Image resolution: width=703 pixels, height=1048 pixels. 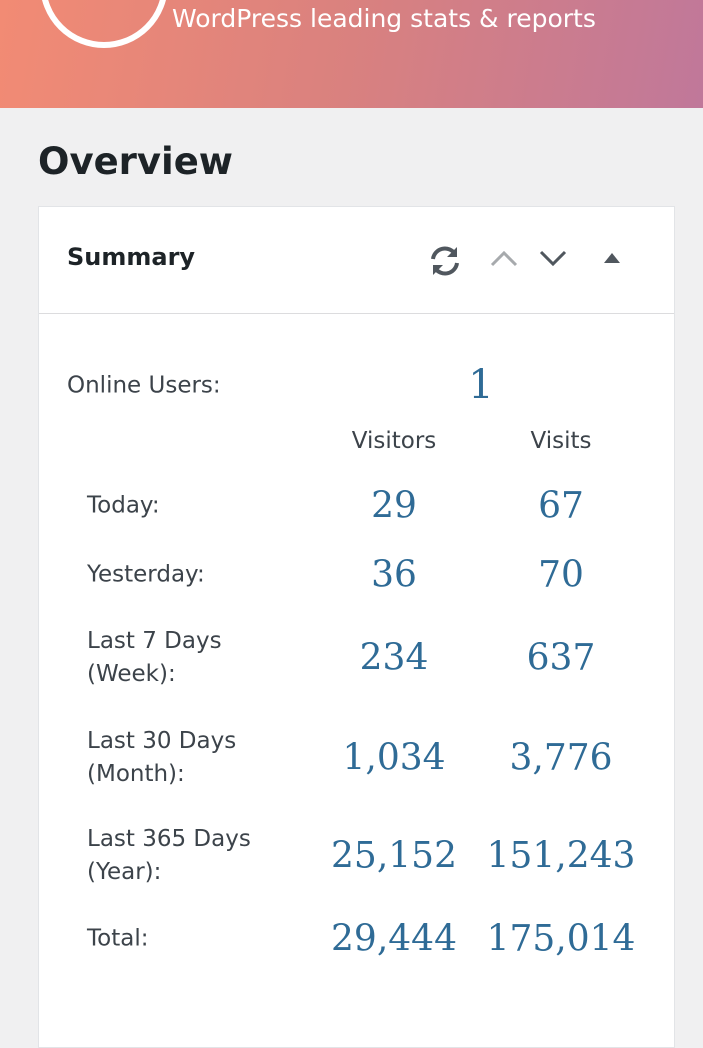 I want to click on move-down-icon, so click(x=553, y=258).